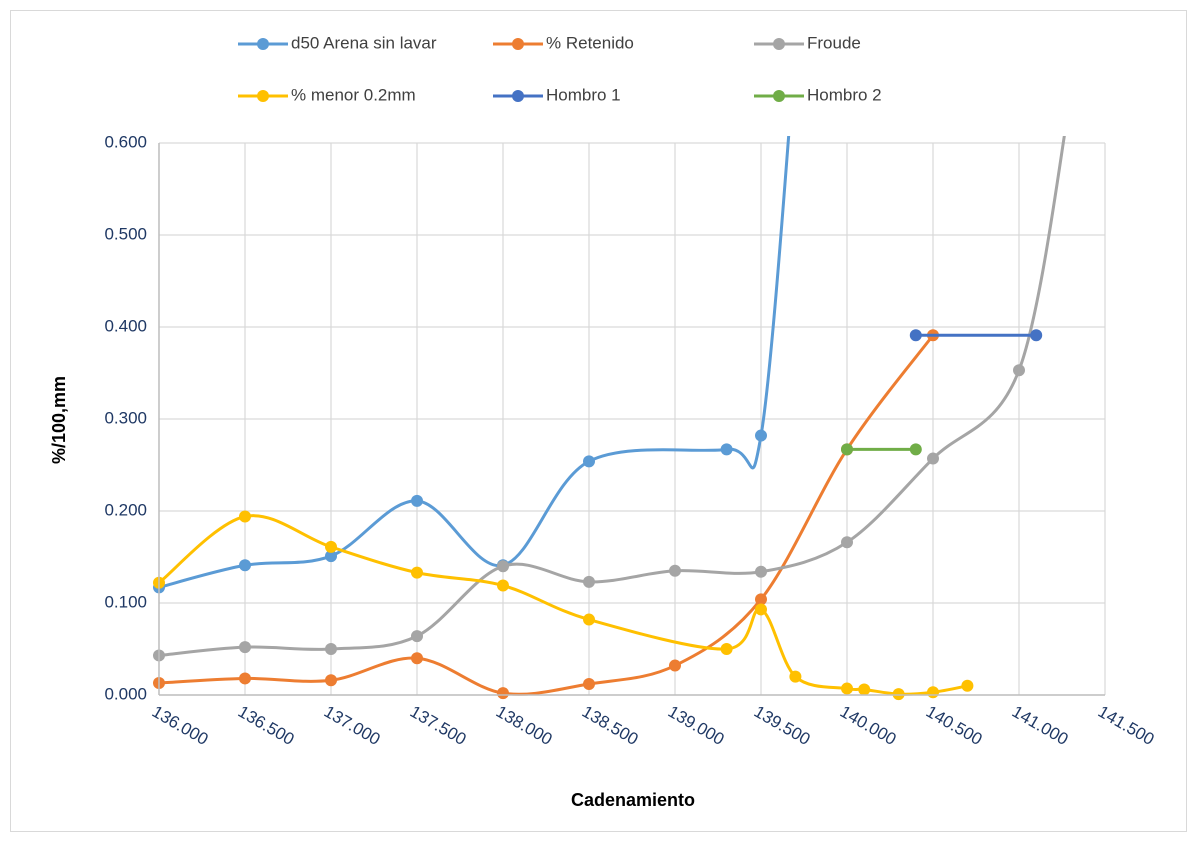 This screenshot has width=1197, height=847. I want to click on y-axis-title: %/100,mm, so click(59, 420).